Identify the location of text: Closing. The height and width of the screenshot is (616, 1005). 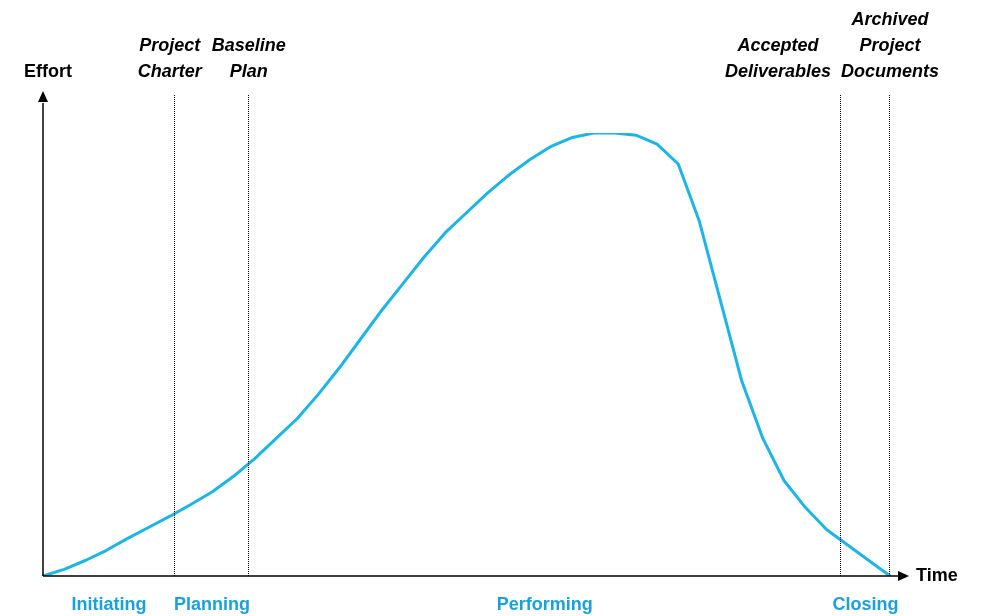
(865, 603).